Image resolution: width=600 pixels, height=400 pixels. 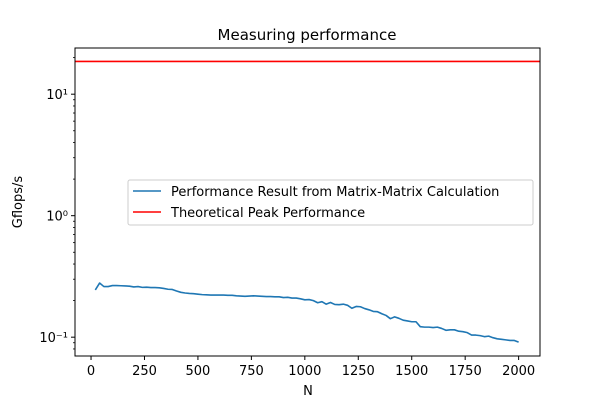 I want to click on y-axis: 10⁻¹ 10⁰ 10¹, so click(x=57, y=203).